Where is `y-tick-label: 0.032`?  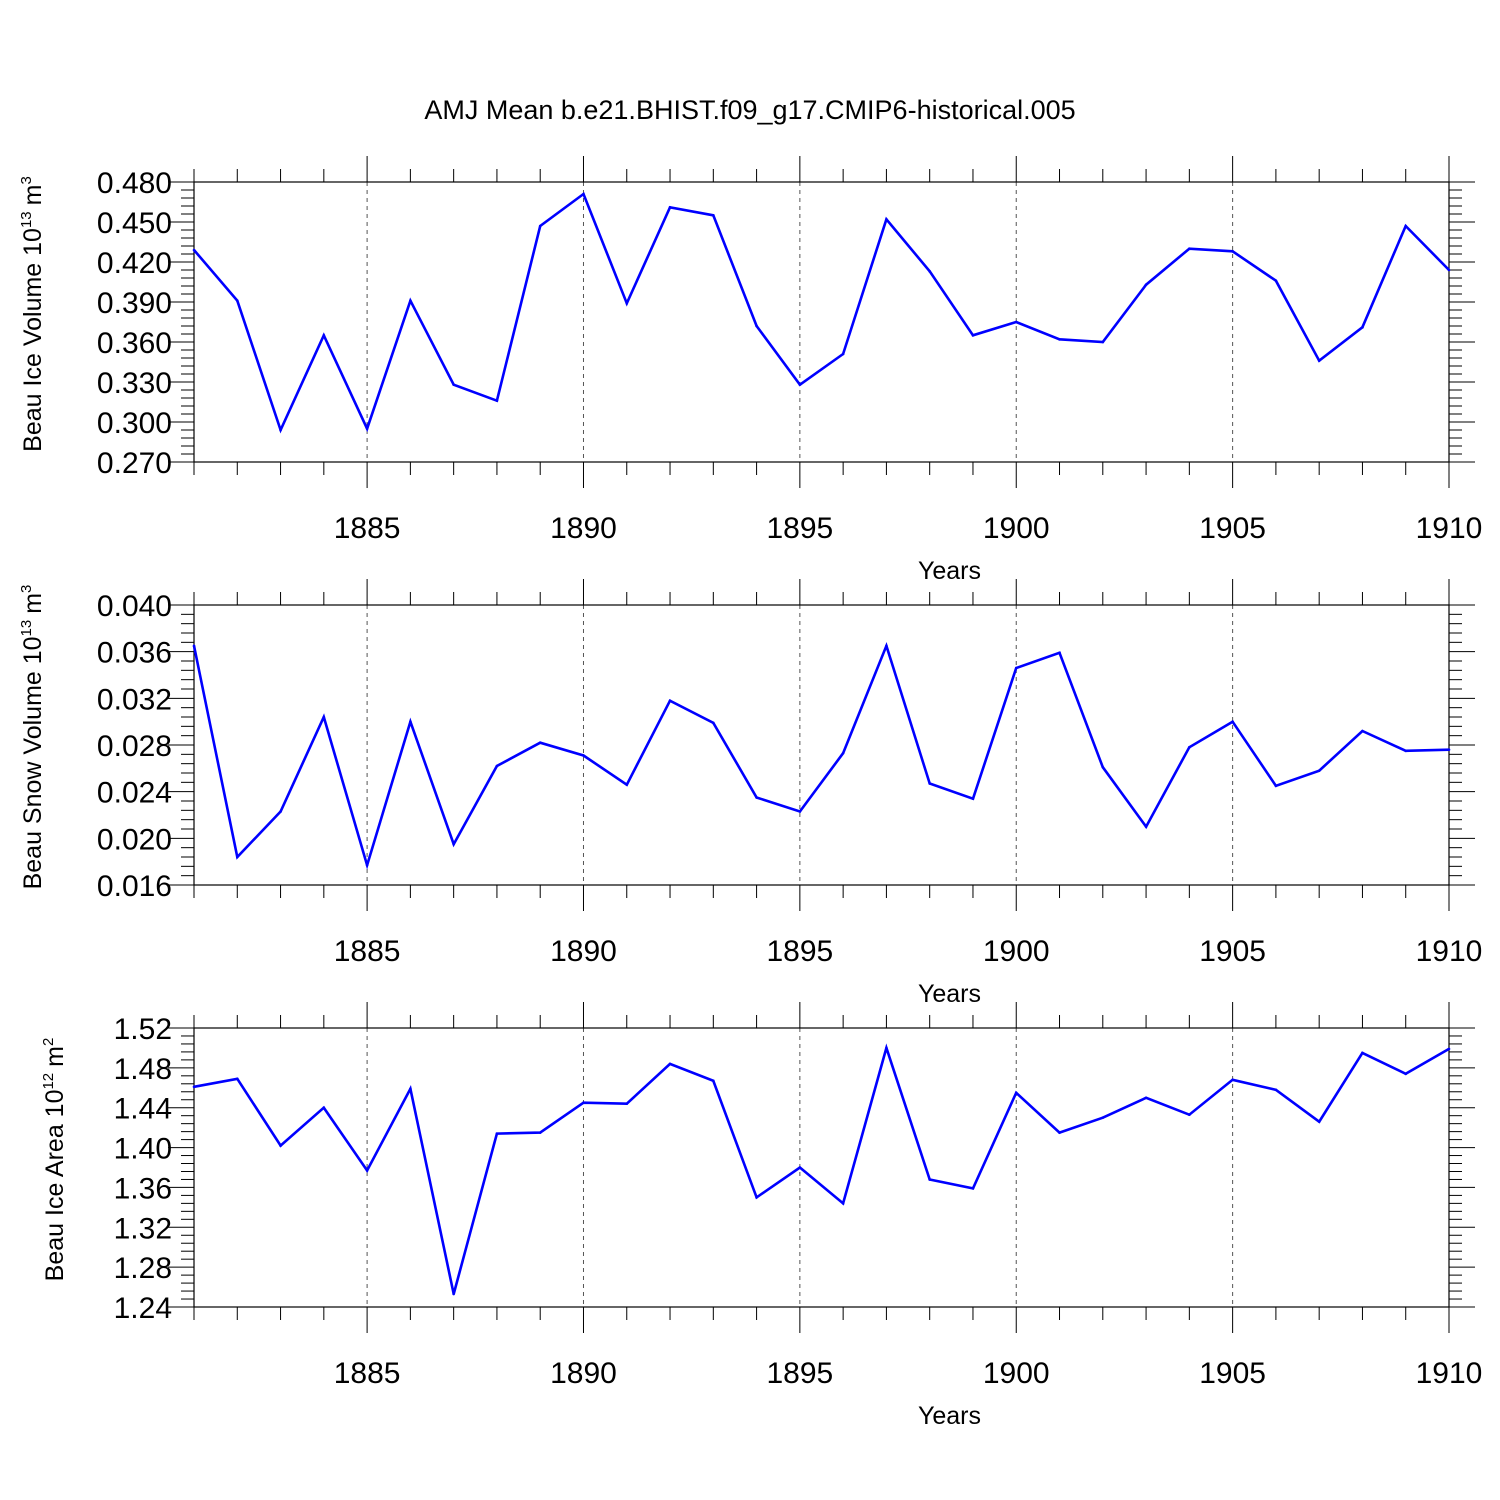 y-tick-label: 0.032 is located at coordinates (134, 699).